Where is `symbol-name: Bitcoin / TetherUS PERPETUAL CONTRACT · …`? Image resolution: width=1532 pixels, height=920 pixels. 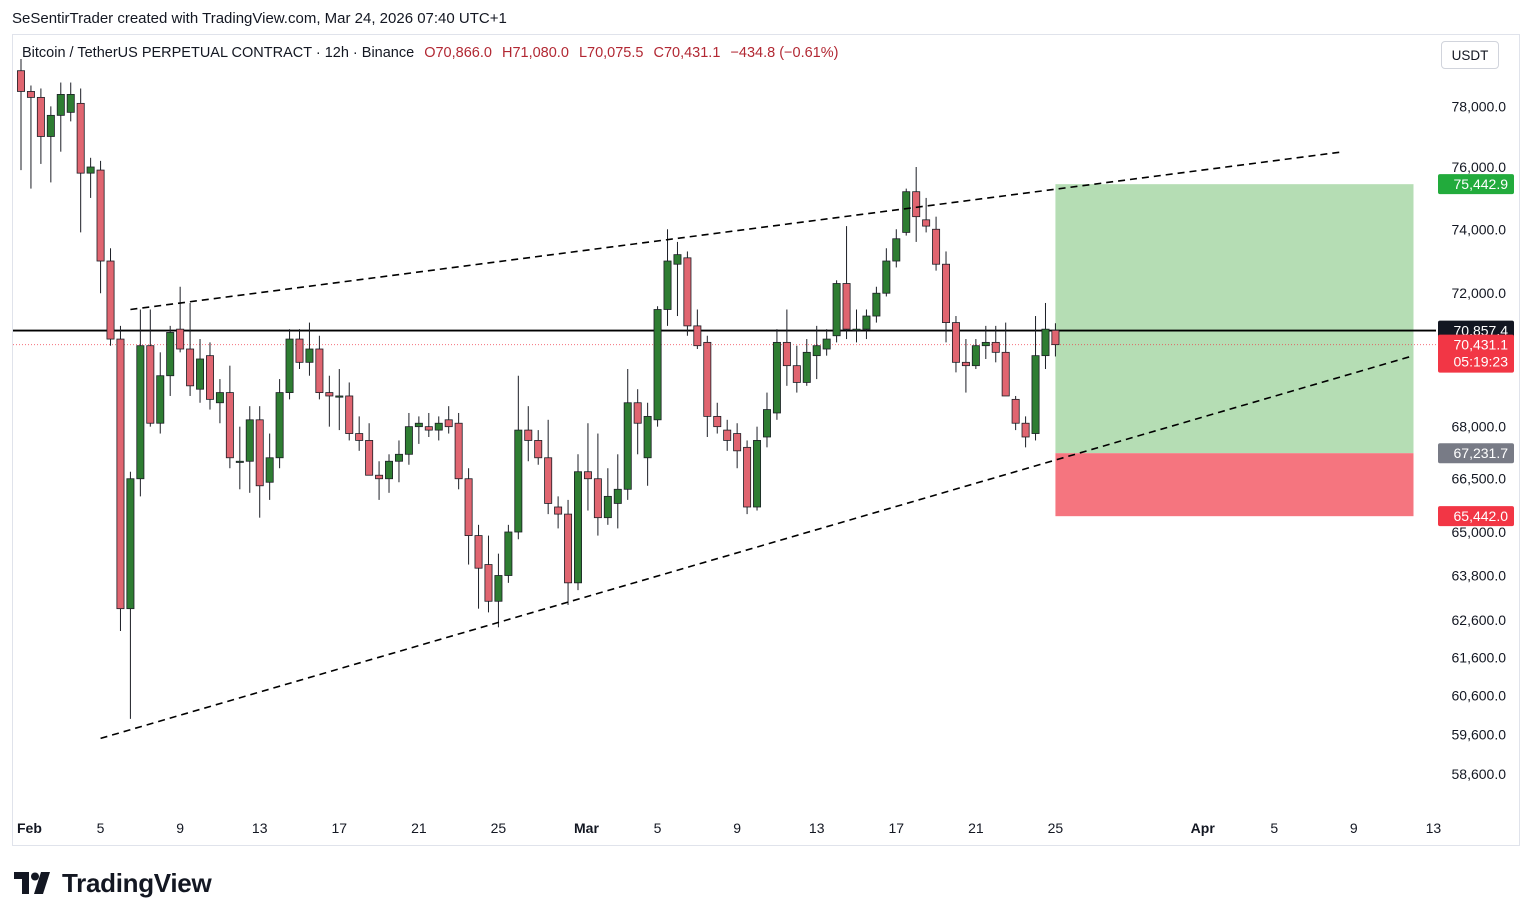
symbol-name: Bitcoin / TetherUS PERPETUAL CONTRACT · … is located at coordinates (218, 53).